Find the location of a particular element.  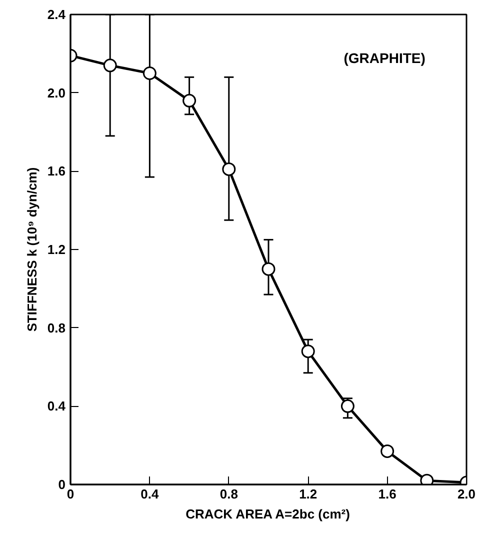

x-tick-label: 1.2 is located at coordinates (308, 494).